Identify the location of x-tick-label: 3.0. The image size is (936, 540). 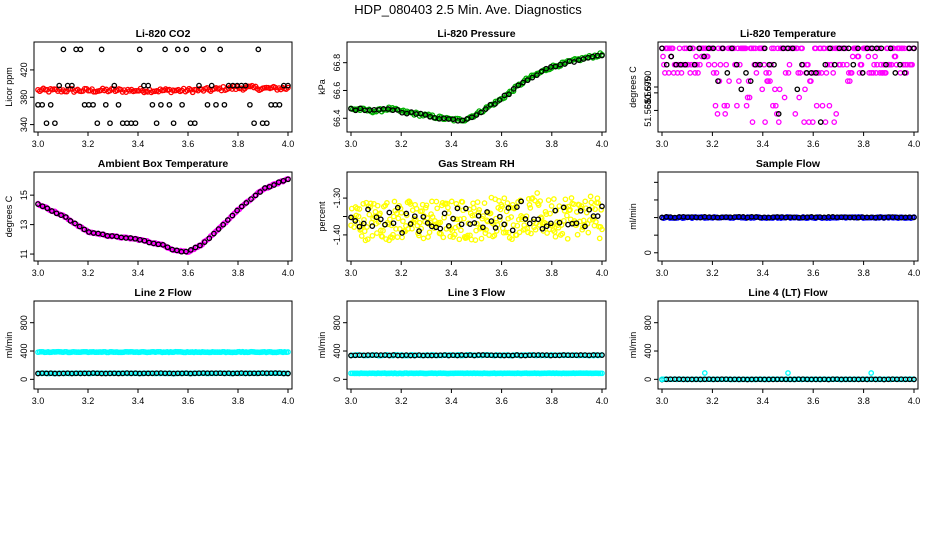
(38, 144).